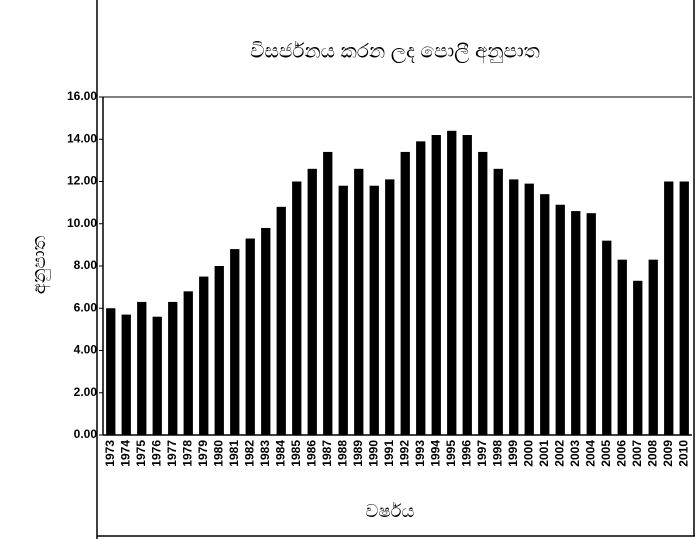  I want to click on x-tick-label: 2000, so click(528, 453).